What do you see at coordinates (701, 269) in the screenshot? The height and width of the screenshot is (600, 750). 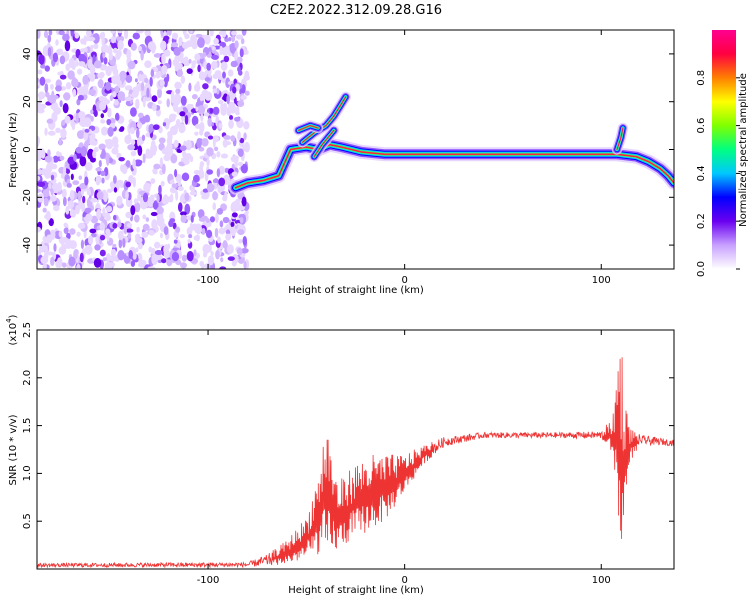 I see `colorbar-tick-label: 0.0` at bounding box center [701, 269].